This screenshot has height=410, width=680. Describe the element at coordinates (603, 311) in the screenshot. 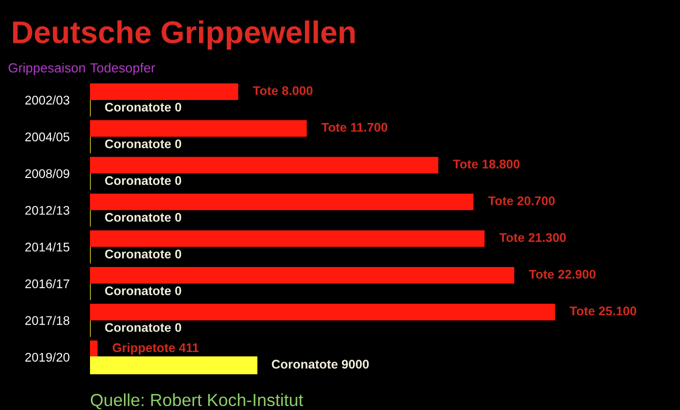

I see `data-label: Tote 25.100` at that location.